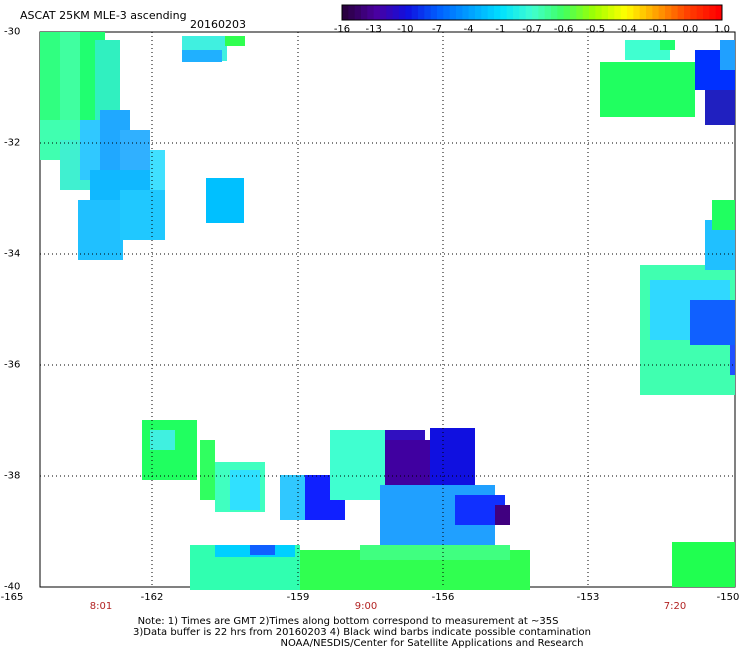  What do you see at coordinates (690, 29) in the screenshot?
I see `colorbar-tick-label: 0.0` at bounding box center [690, 29].